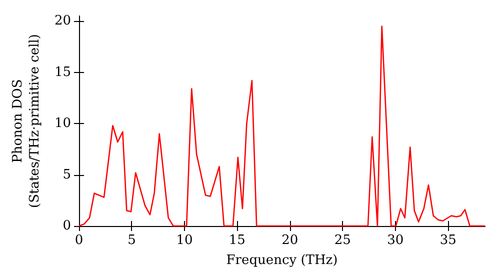 This screenshot has height=280, width=500. I want to click on x-tick-label: 35, so click(448, 240).